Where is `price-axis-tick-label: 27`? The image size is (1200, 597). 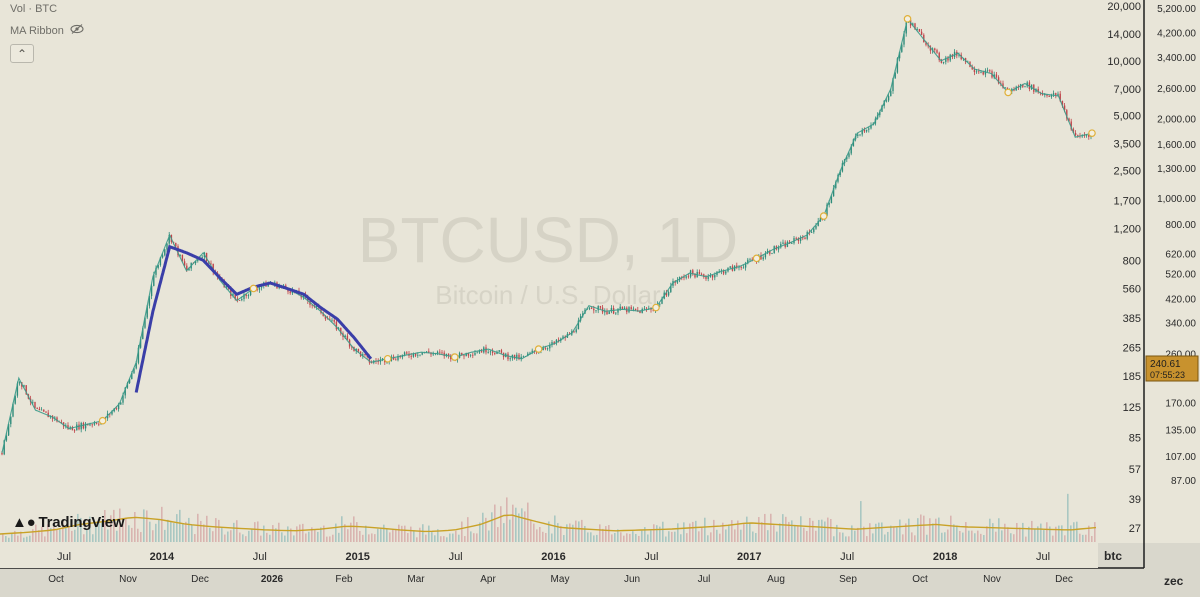
price-axis-tick-label: 27 is located at coordinates (1135, 529).